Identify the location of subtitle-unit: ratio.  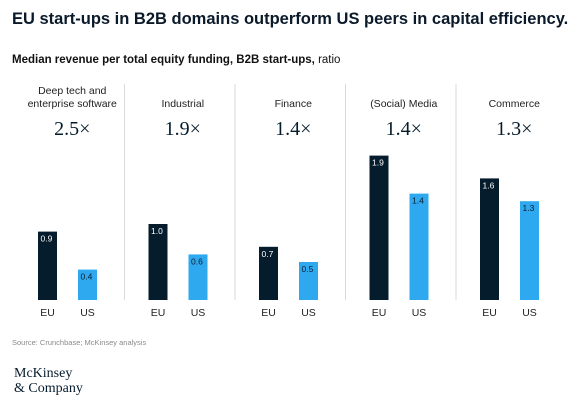
(327, 60).